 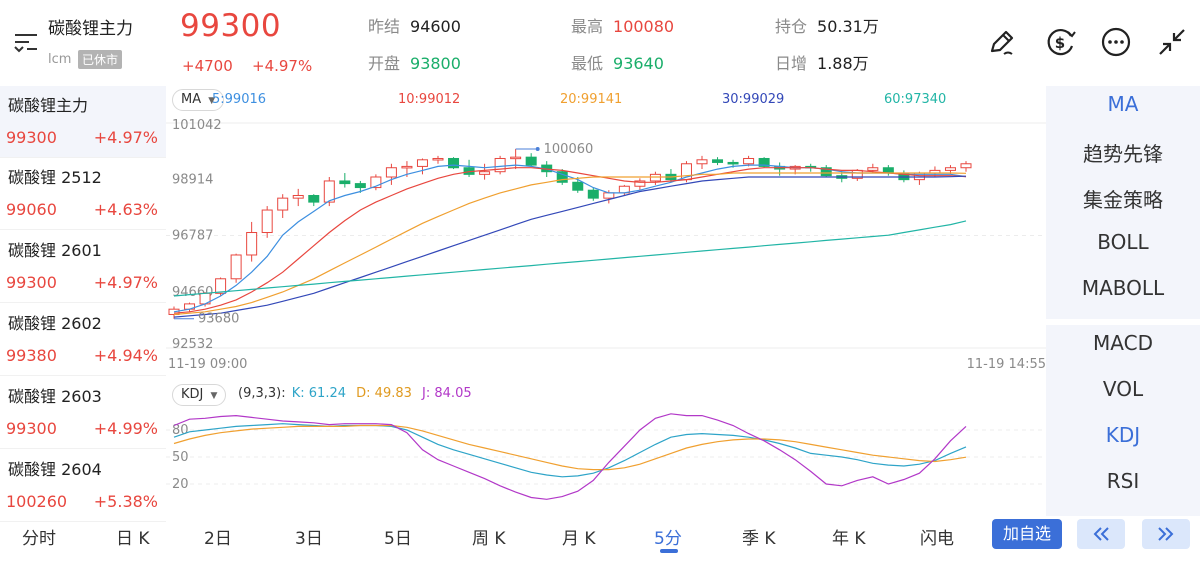 I want to click on kdj-chart: 80 50 20, so click(x=606, y=460).